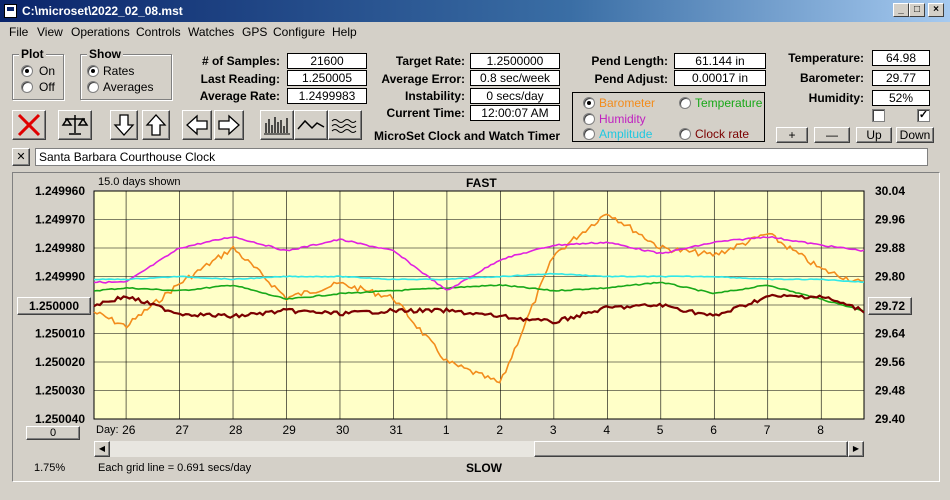 The image size is (950, 500). I want to click on scroll-left-arrow: ◀, so click(102, 449).